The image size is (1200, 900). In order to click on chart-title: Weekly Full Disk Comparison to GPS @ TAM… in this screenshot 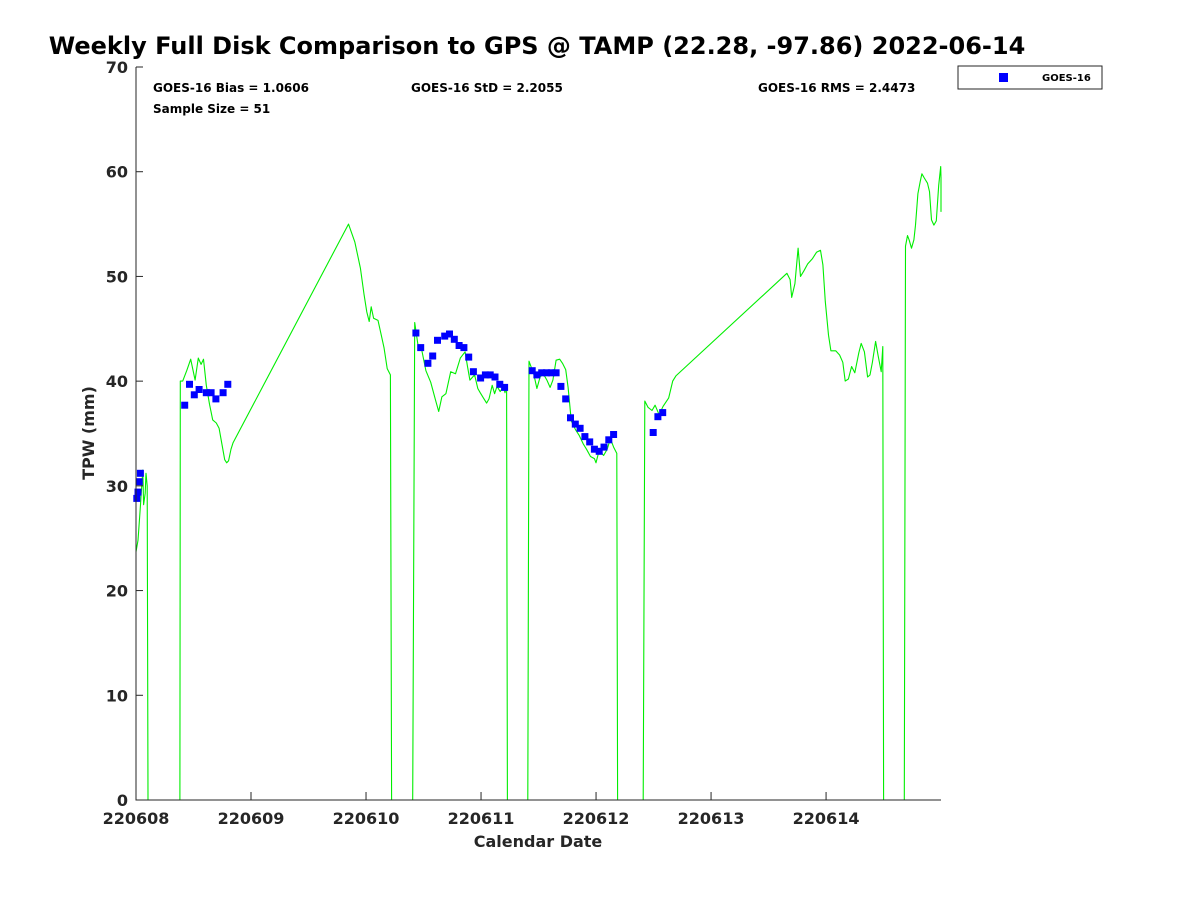, I will do `click(537, 46)`.